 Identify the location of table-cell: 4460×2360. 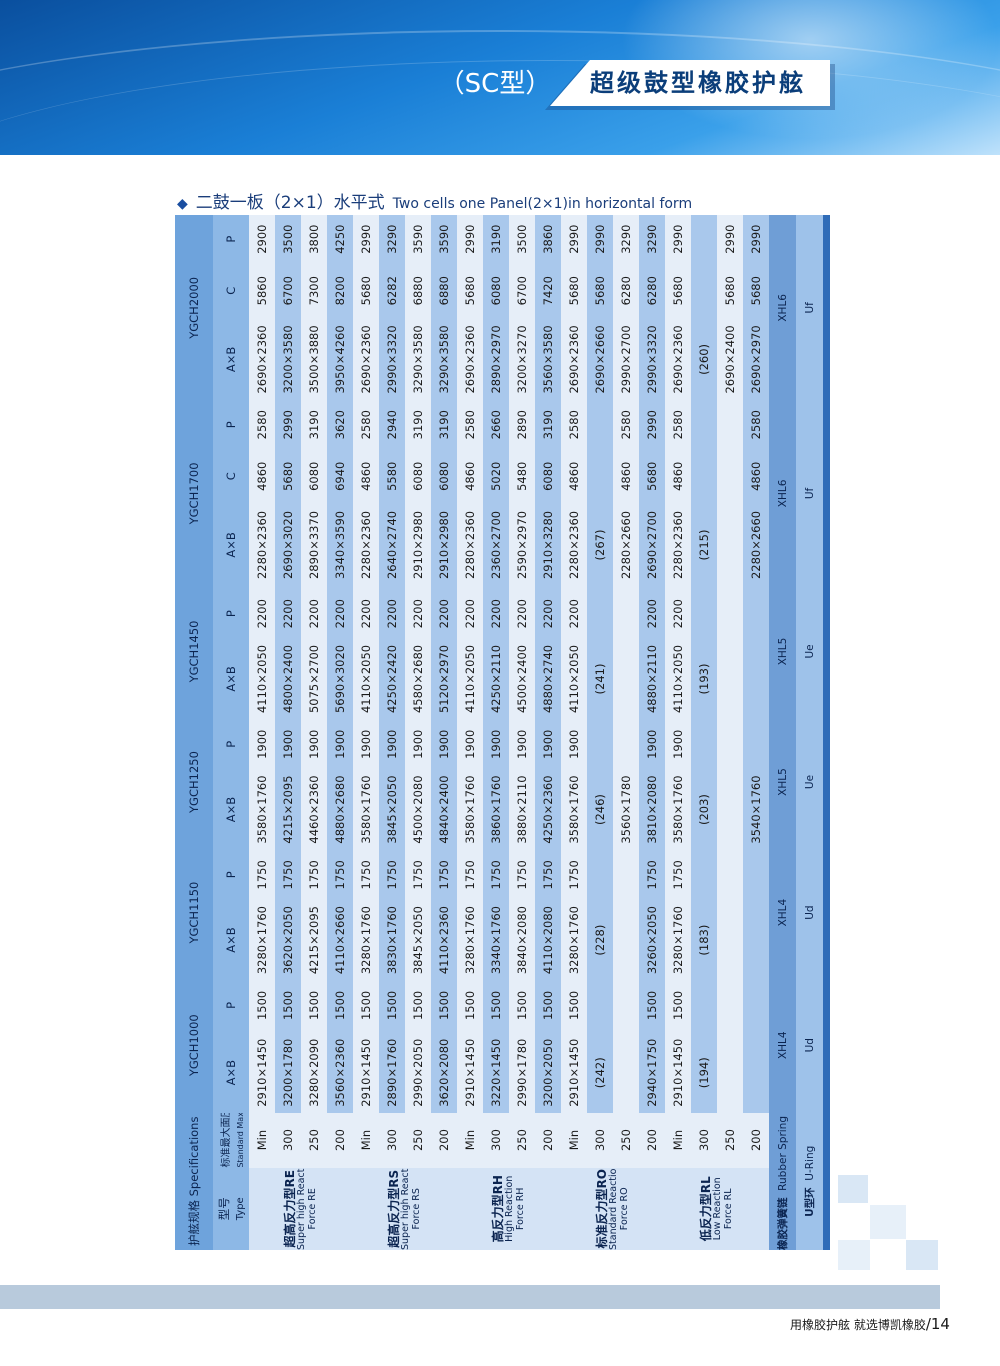
(314, 809).